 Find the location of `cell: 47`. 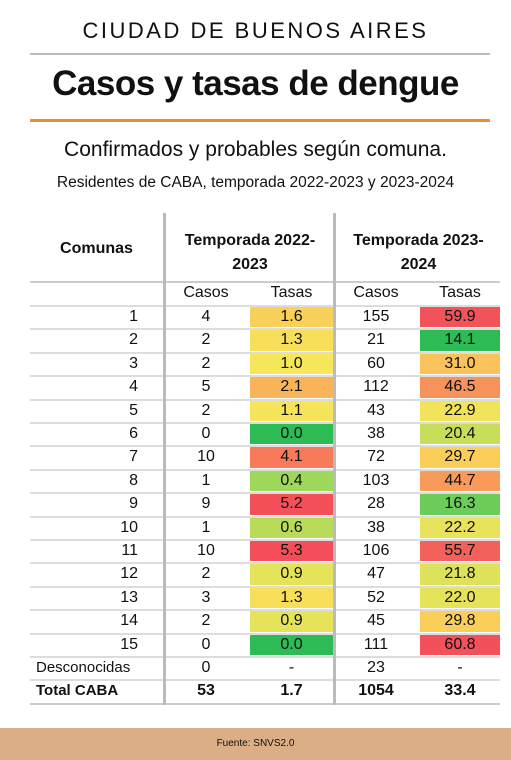

cell: 47 is located at coordinates (376, 574).